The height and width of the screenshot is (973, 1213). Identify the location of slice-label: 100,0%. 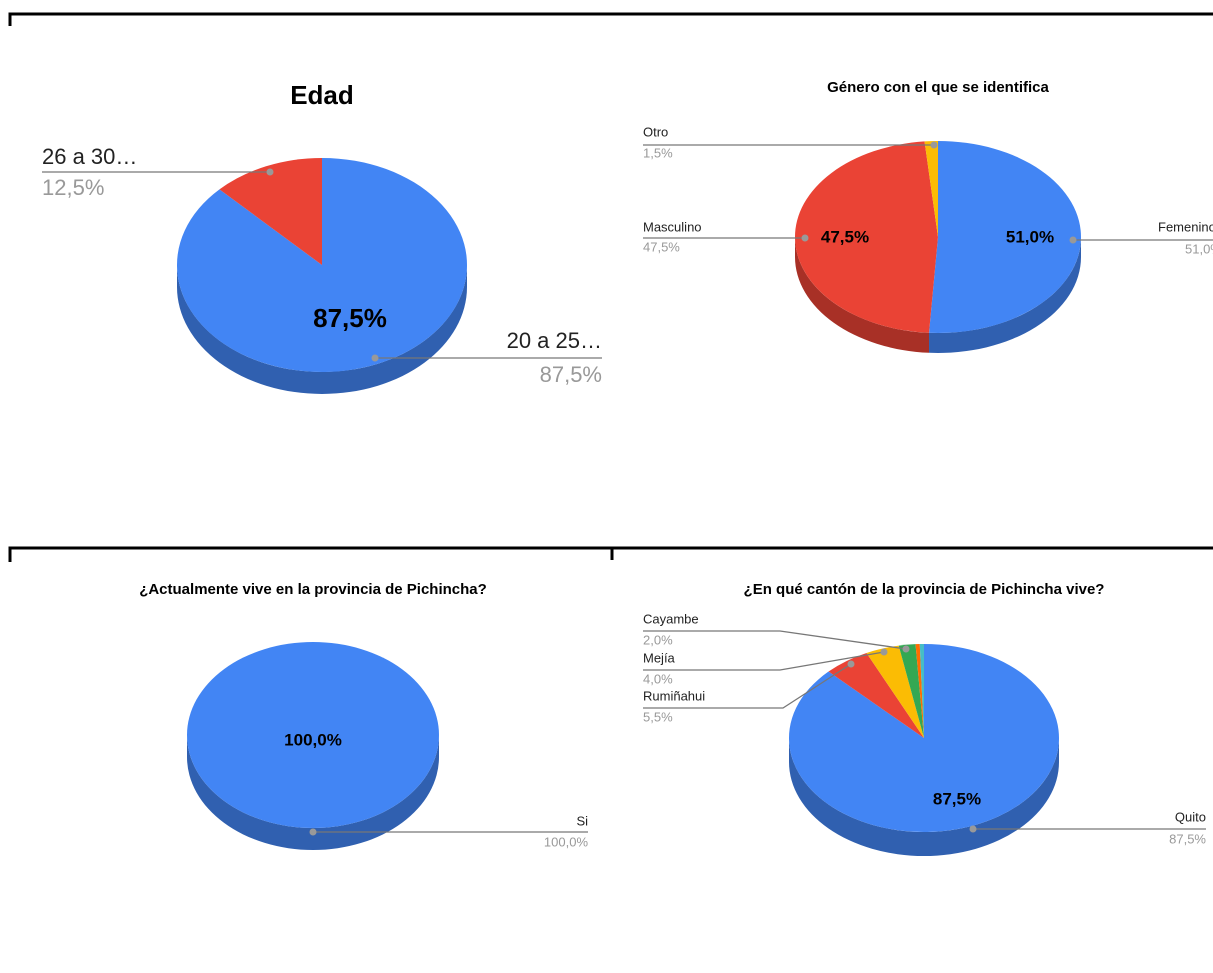
(313, 739).